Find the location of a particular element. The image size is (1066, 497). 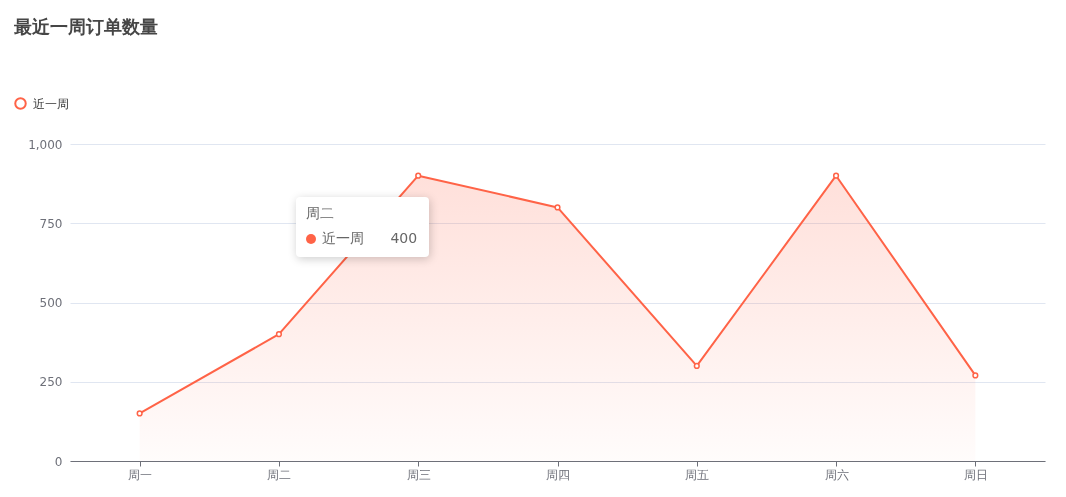

chart-title: 最近一周订单数量 is located at coordinates (85, 26).